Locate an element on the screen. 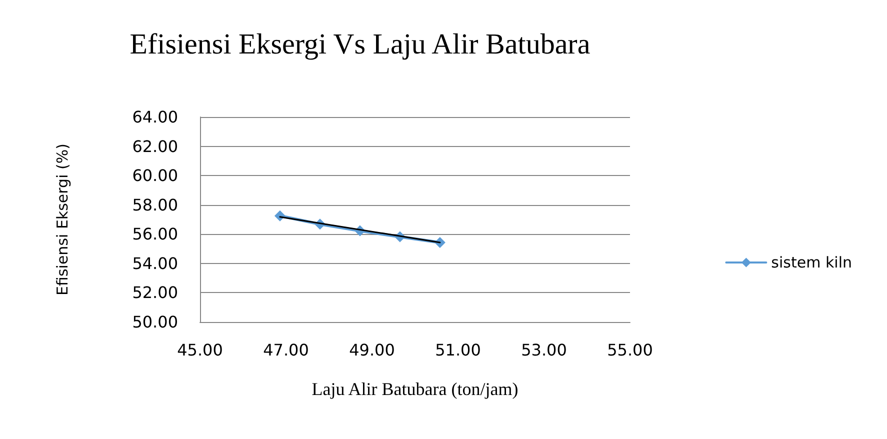 This screenshot has height=439, width=887. y-tick-label: 54.00 is located at coordinates (155, 263).